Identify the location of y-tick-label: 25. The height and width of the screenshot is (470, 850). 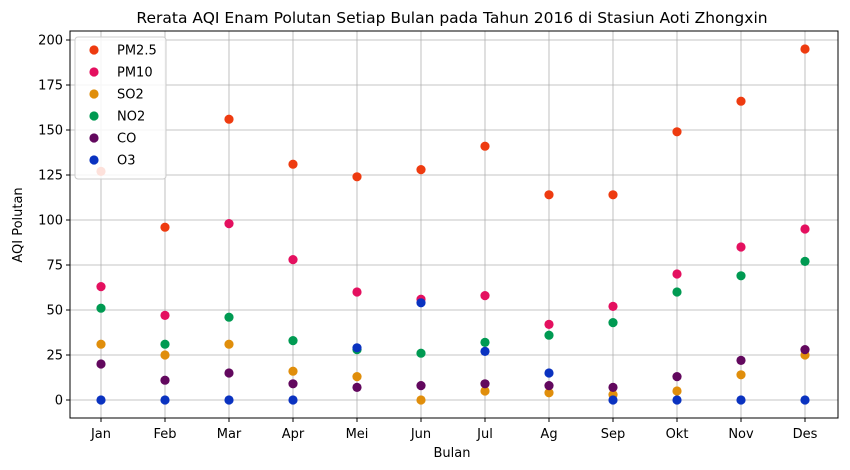
(54, 356).